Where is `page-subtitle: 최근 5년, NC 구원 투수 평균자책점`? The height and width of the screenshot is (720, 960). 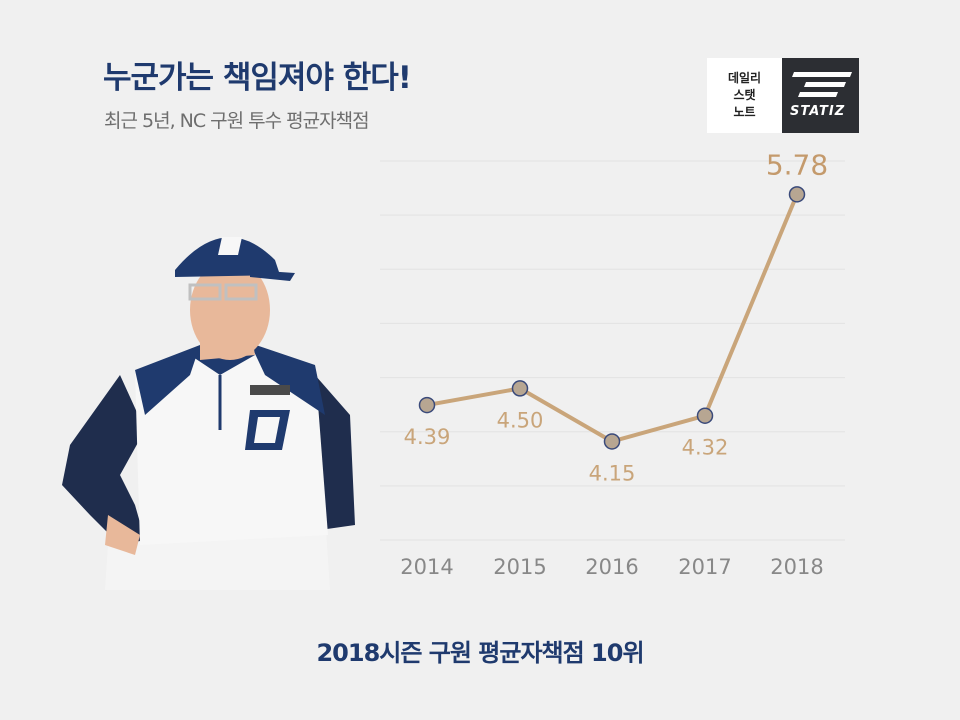
page-subtitle: 최근 5년, NC 구원 투수 평균자책점 is located at coordinates (237, 121).